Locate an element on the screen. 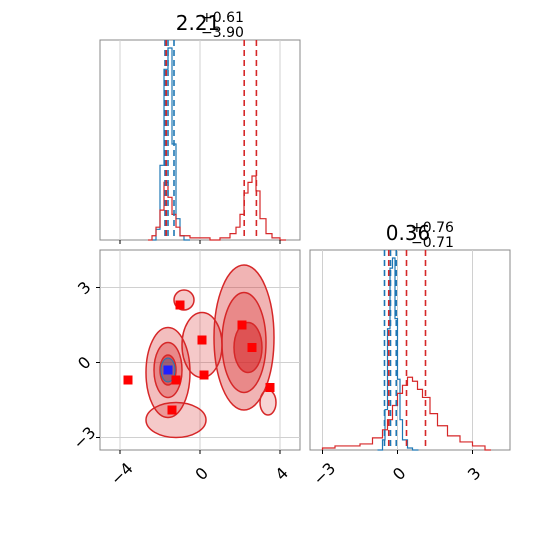  title-value: 2.21 is located at coordinates (198, 23).